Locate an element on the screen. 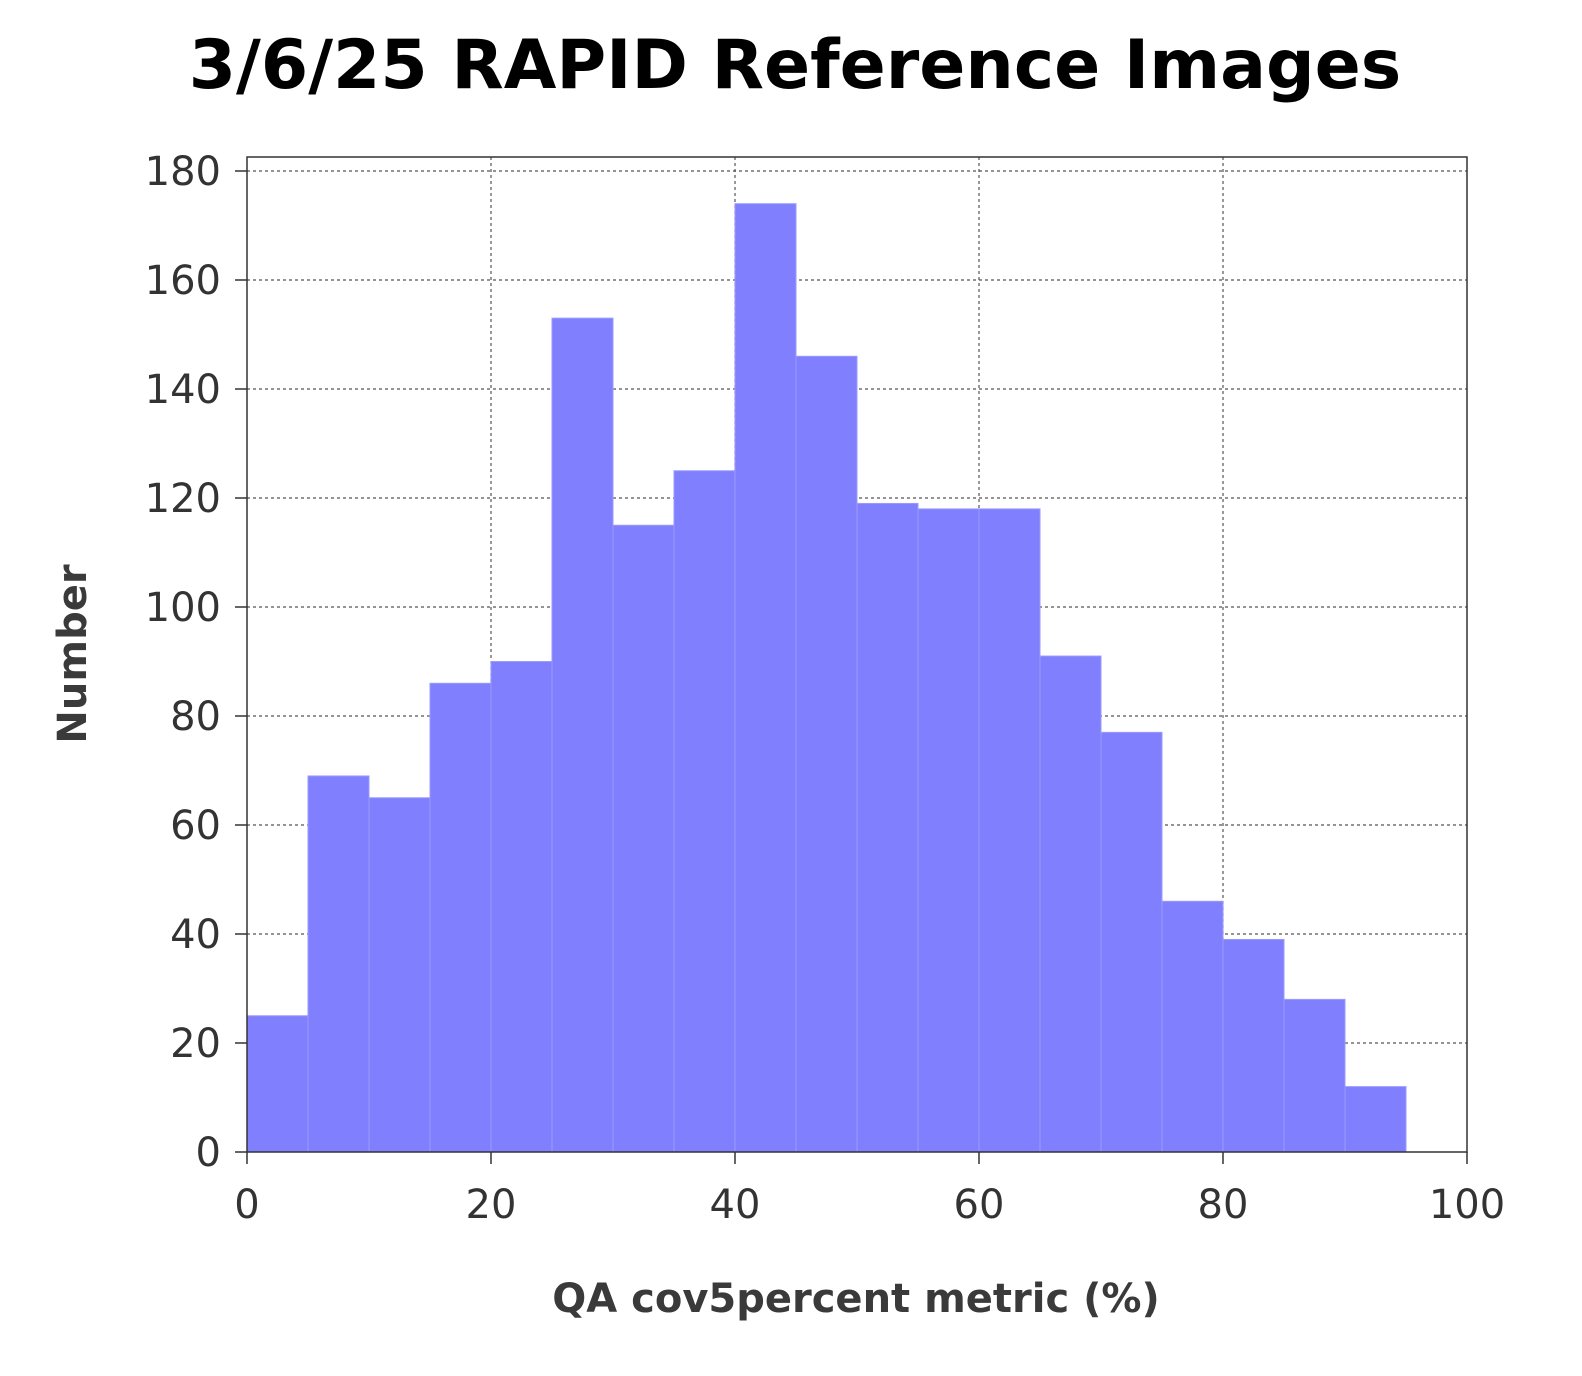 The width and height of the screenshot is (1582, 1376). y-tick-label: 160 is located at coordinates (183, 281).